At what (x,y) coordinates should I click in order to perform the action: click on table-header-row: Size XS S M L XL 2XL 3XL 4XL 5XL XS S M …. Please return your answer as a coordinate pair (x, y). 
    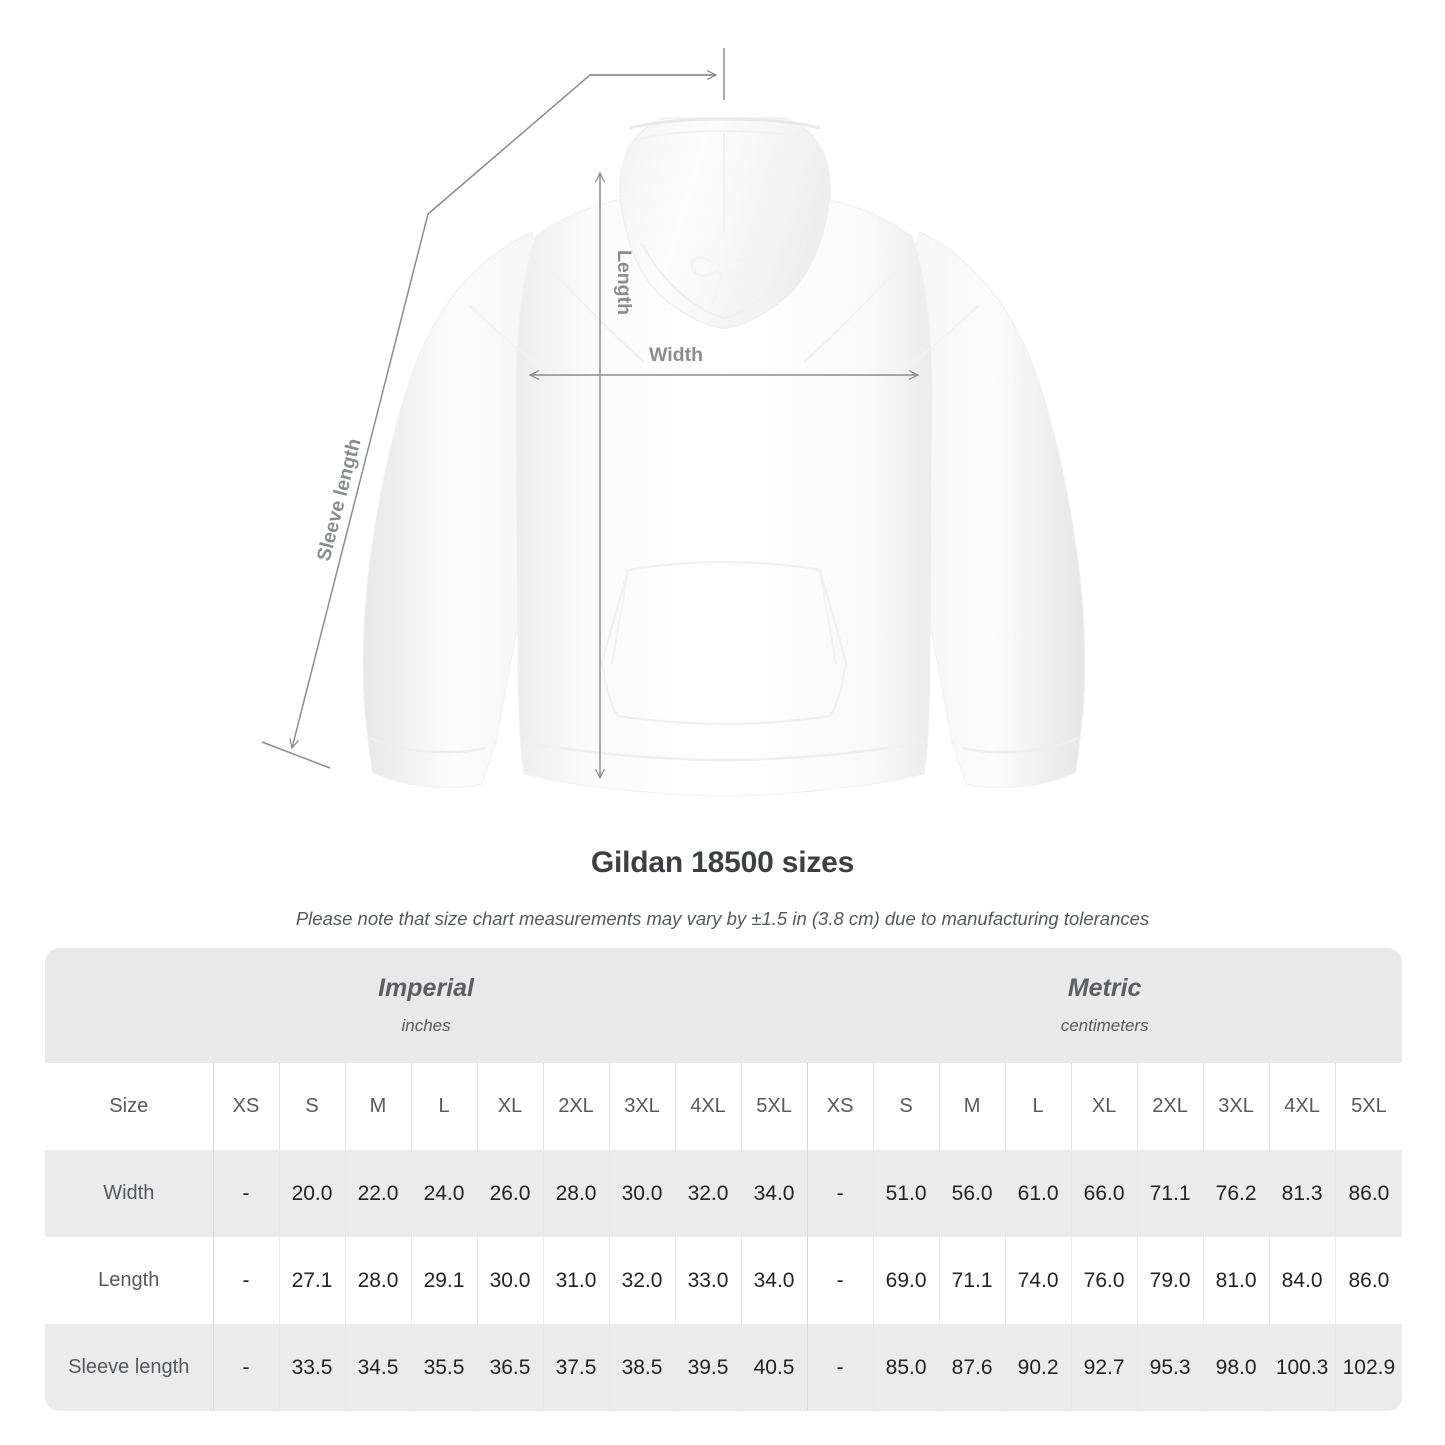
    Looking at the image, I should click on (724, 1106).